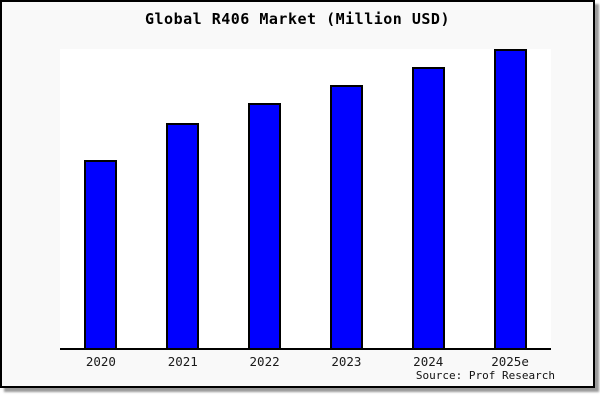 The width and height of the screenshot is (600, 400). What do you see at coordinates (182, 361) in the screenshot?
I see `x-tick-label-2021: 2021` at bounding box center [182, 361].